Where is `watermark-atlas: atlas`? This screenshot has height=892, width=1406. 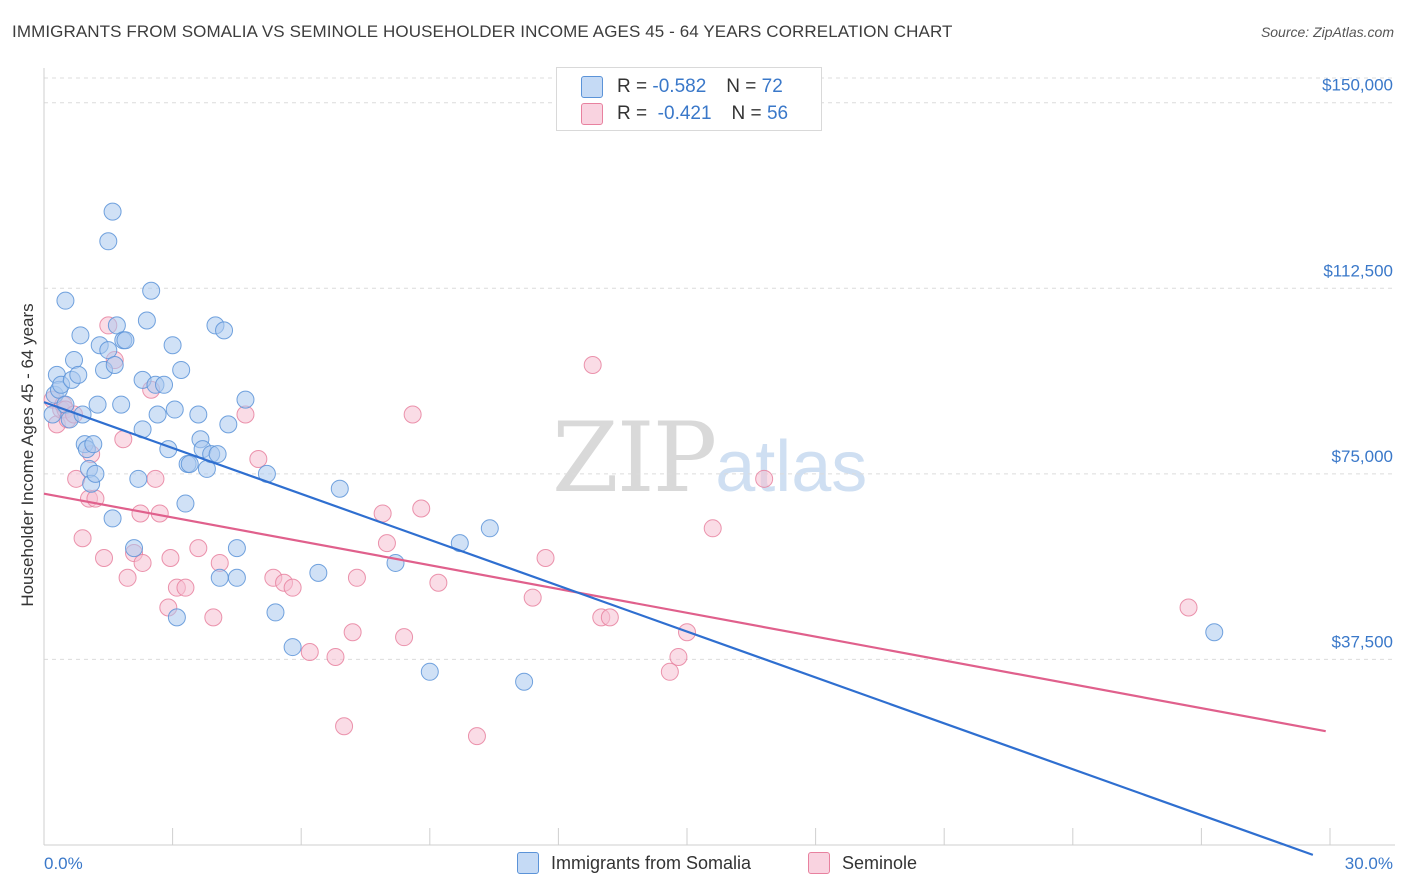
watermark-atlas: atlas is located at coordinates (791, 467).